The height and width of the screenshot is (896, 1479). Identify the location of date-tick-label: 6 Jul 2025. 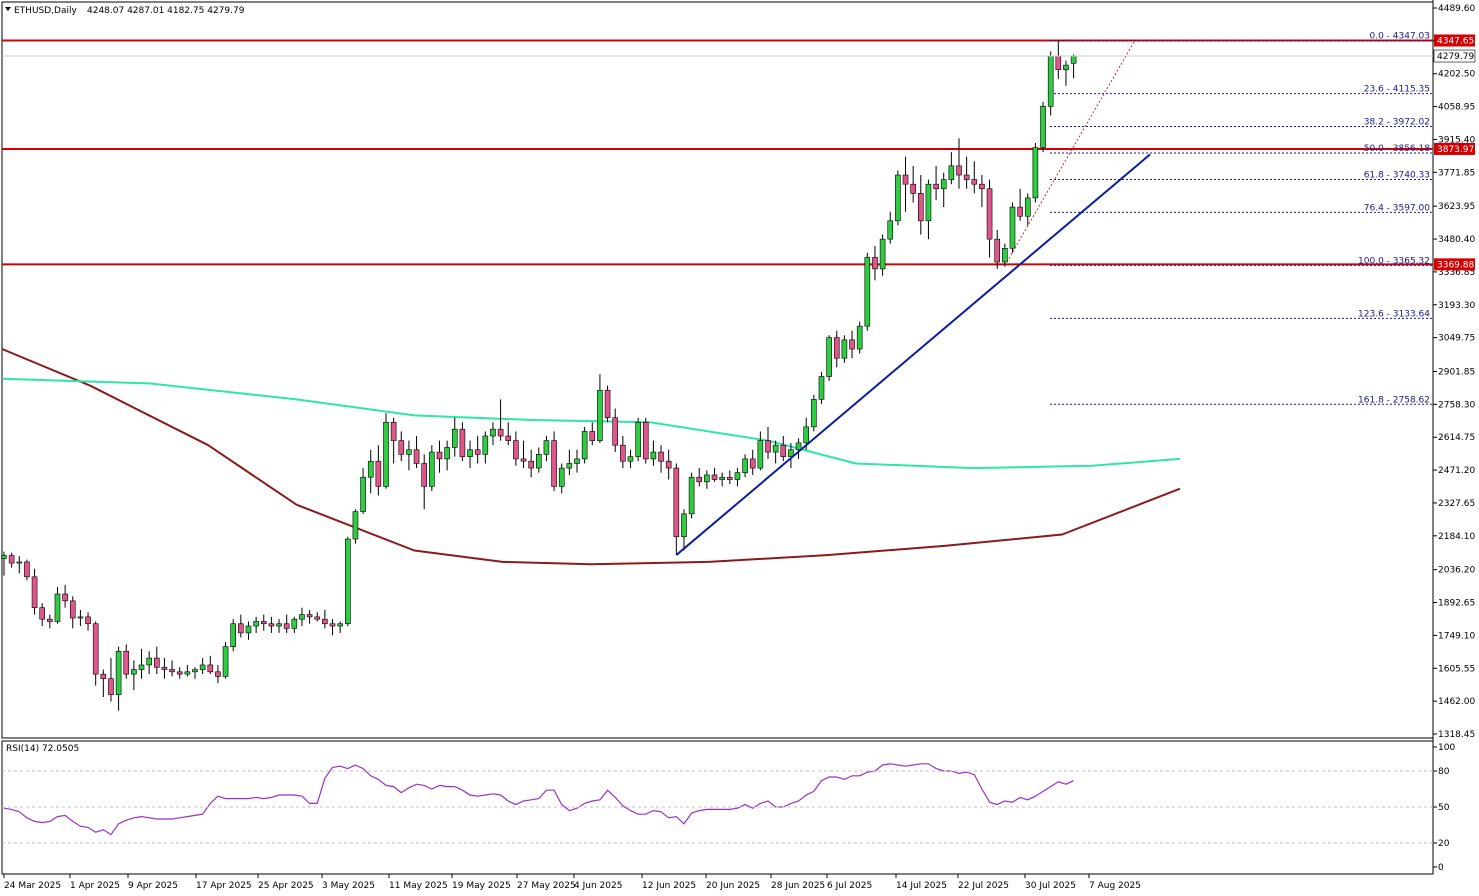
(849, 886).